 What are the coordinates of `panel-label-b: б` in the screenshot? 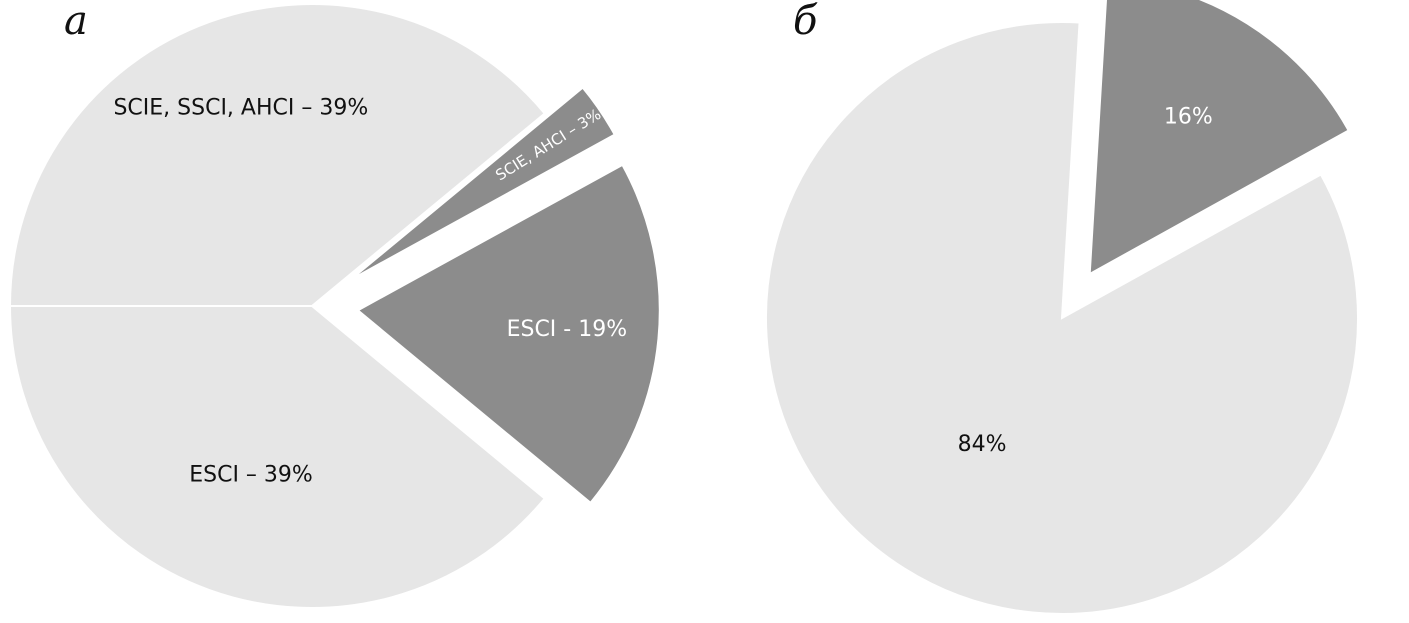 It's located at (805, 22).